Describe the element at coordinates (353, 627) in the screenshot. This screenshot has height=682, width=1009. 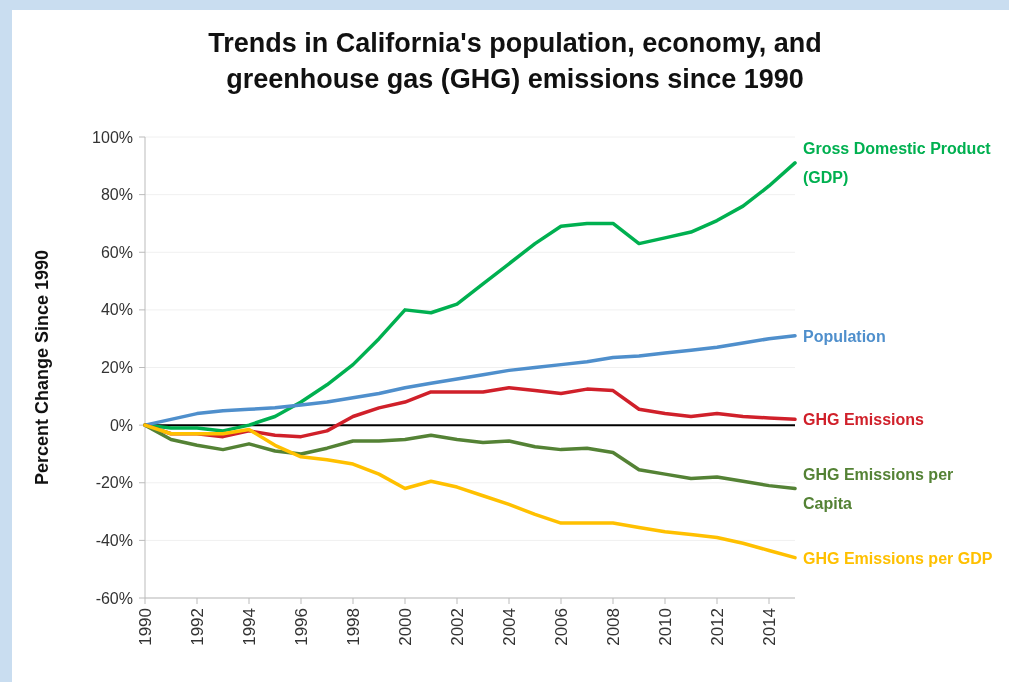
I see `x-tick-label: 1998` at that location.